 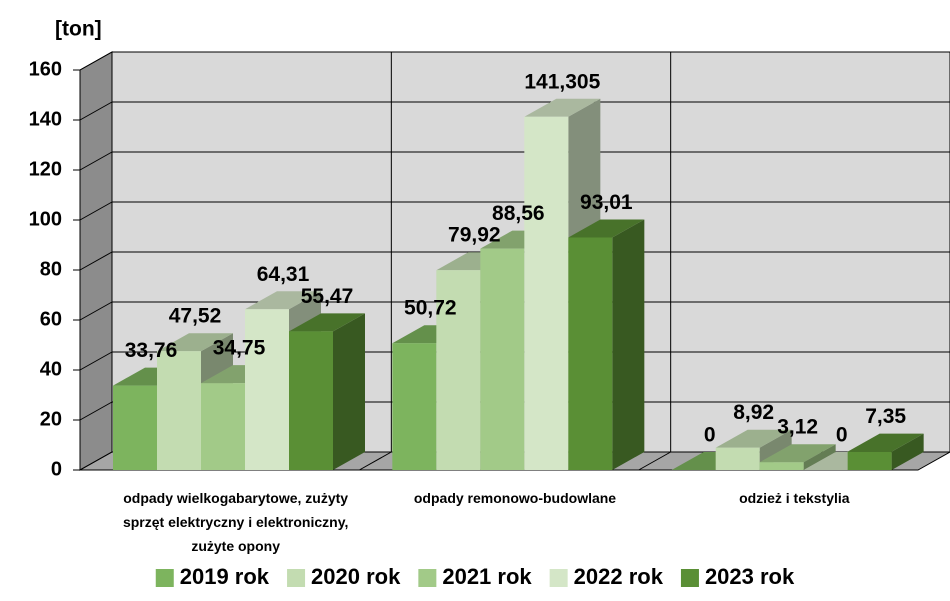 What do you see at coordinates (195, 316) in the screenshot?
I see `data-label: 47,52` at bounding box center [195, 316].